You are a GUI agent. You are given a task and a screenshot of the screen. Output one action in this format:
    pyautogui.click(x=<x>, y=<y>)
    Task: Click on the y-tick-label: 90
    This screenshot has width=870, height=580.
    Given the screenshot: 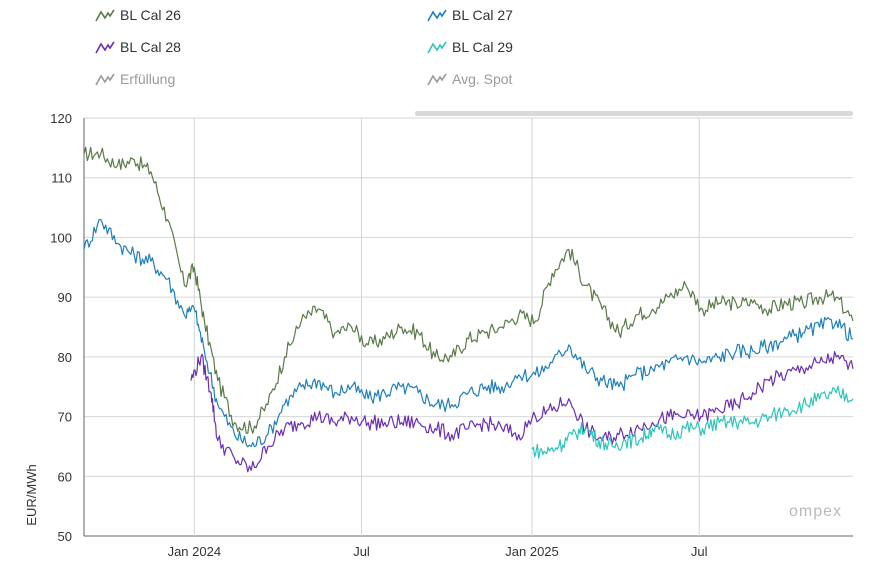 What is the action you would take?
    pyautogui.click(x=65, y=297)
    